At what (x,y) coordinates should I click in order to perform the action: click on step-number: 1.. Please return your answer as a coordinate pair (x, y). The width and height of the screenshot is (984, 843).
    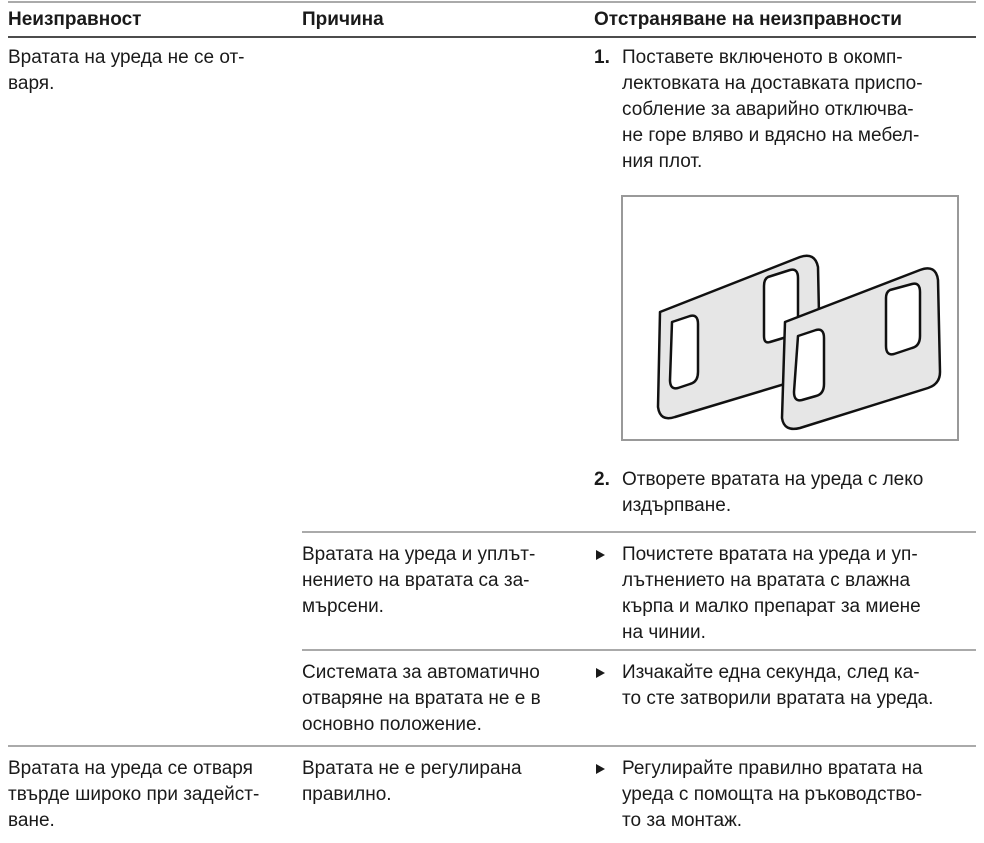
    Looking at the image, I should click on (602, 57).